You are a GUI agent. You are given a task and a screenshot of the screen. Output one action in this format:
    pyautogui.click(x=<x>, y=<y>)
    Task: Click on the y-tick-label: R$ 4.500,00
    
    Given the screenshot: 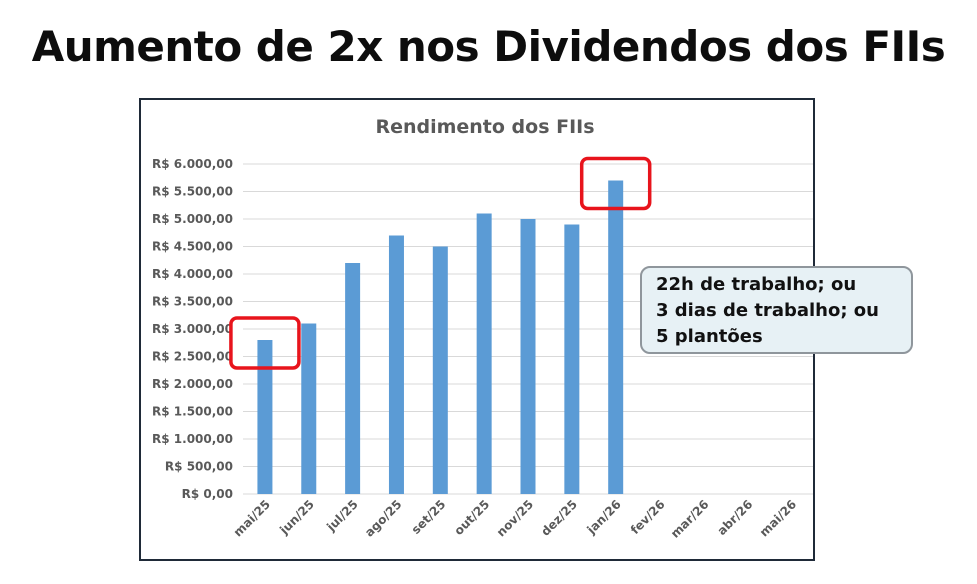 What is the action you would take?
    pyautogui.click(x=192, y=247)
    